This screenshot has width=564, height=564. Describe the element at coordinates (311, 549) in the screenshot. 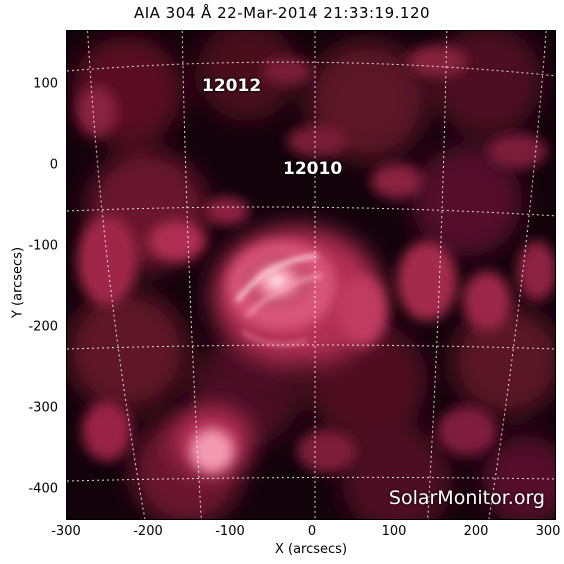

I see `x-axis-title: X (arcsecs)` at that location.